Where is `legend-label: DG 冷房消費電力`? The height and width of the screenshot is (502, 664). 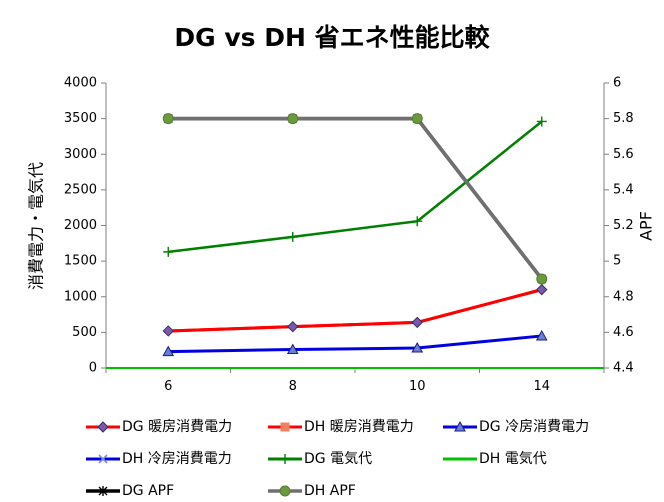 legend-label: DG 冷房消費電力 is located at coordinates (534, 427).